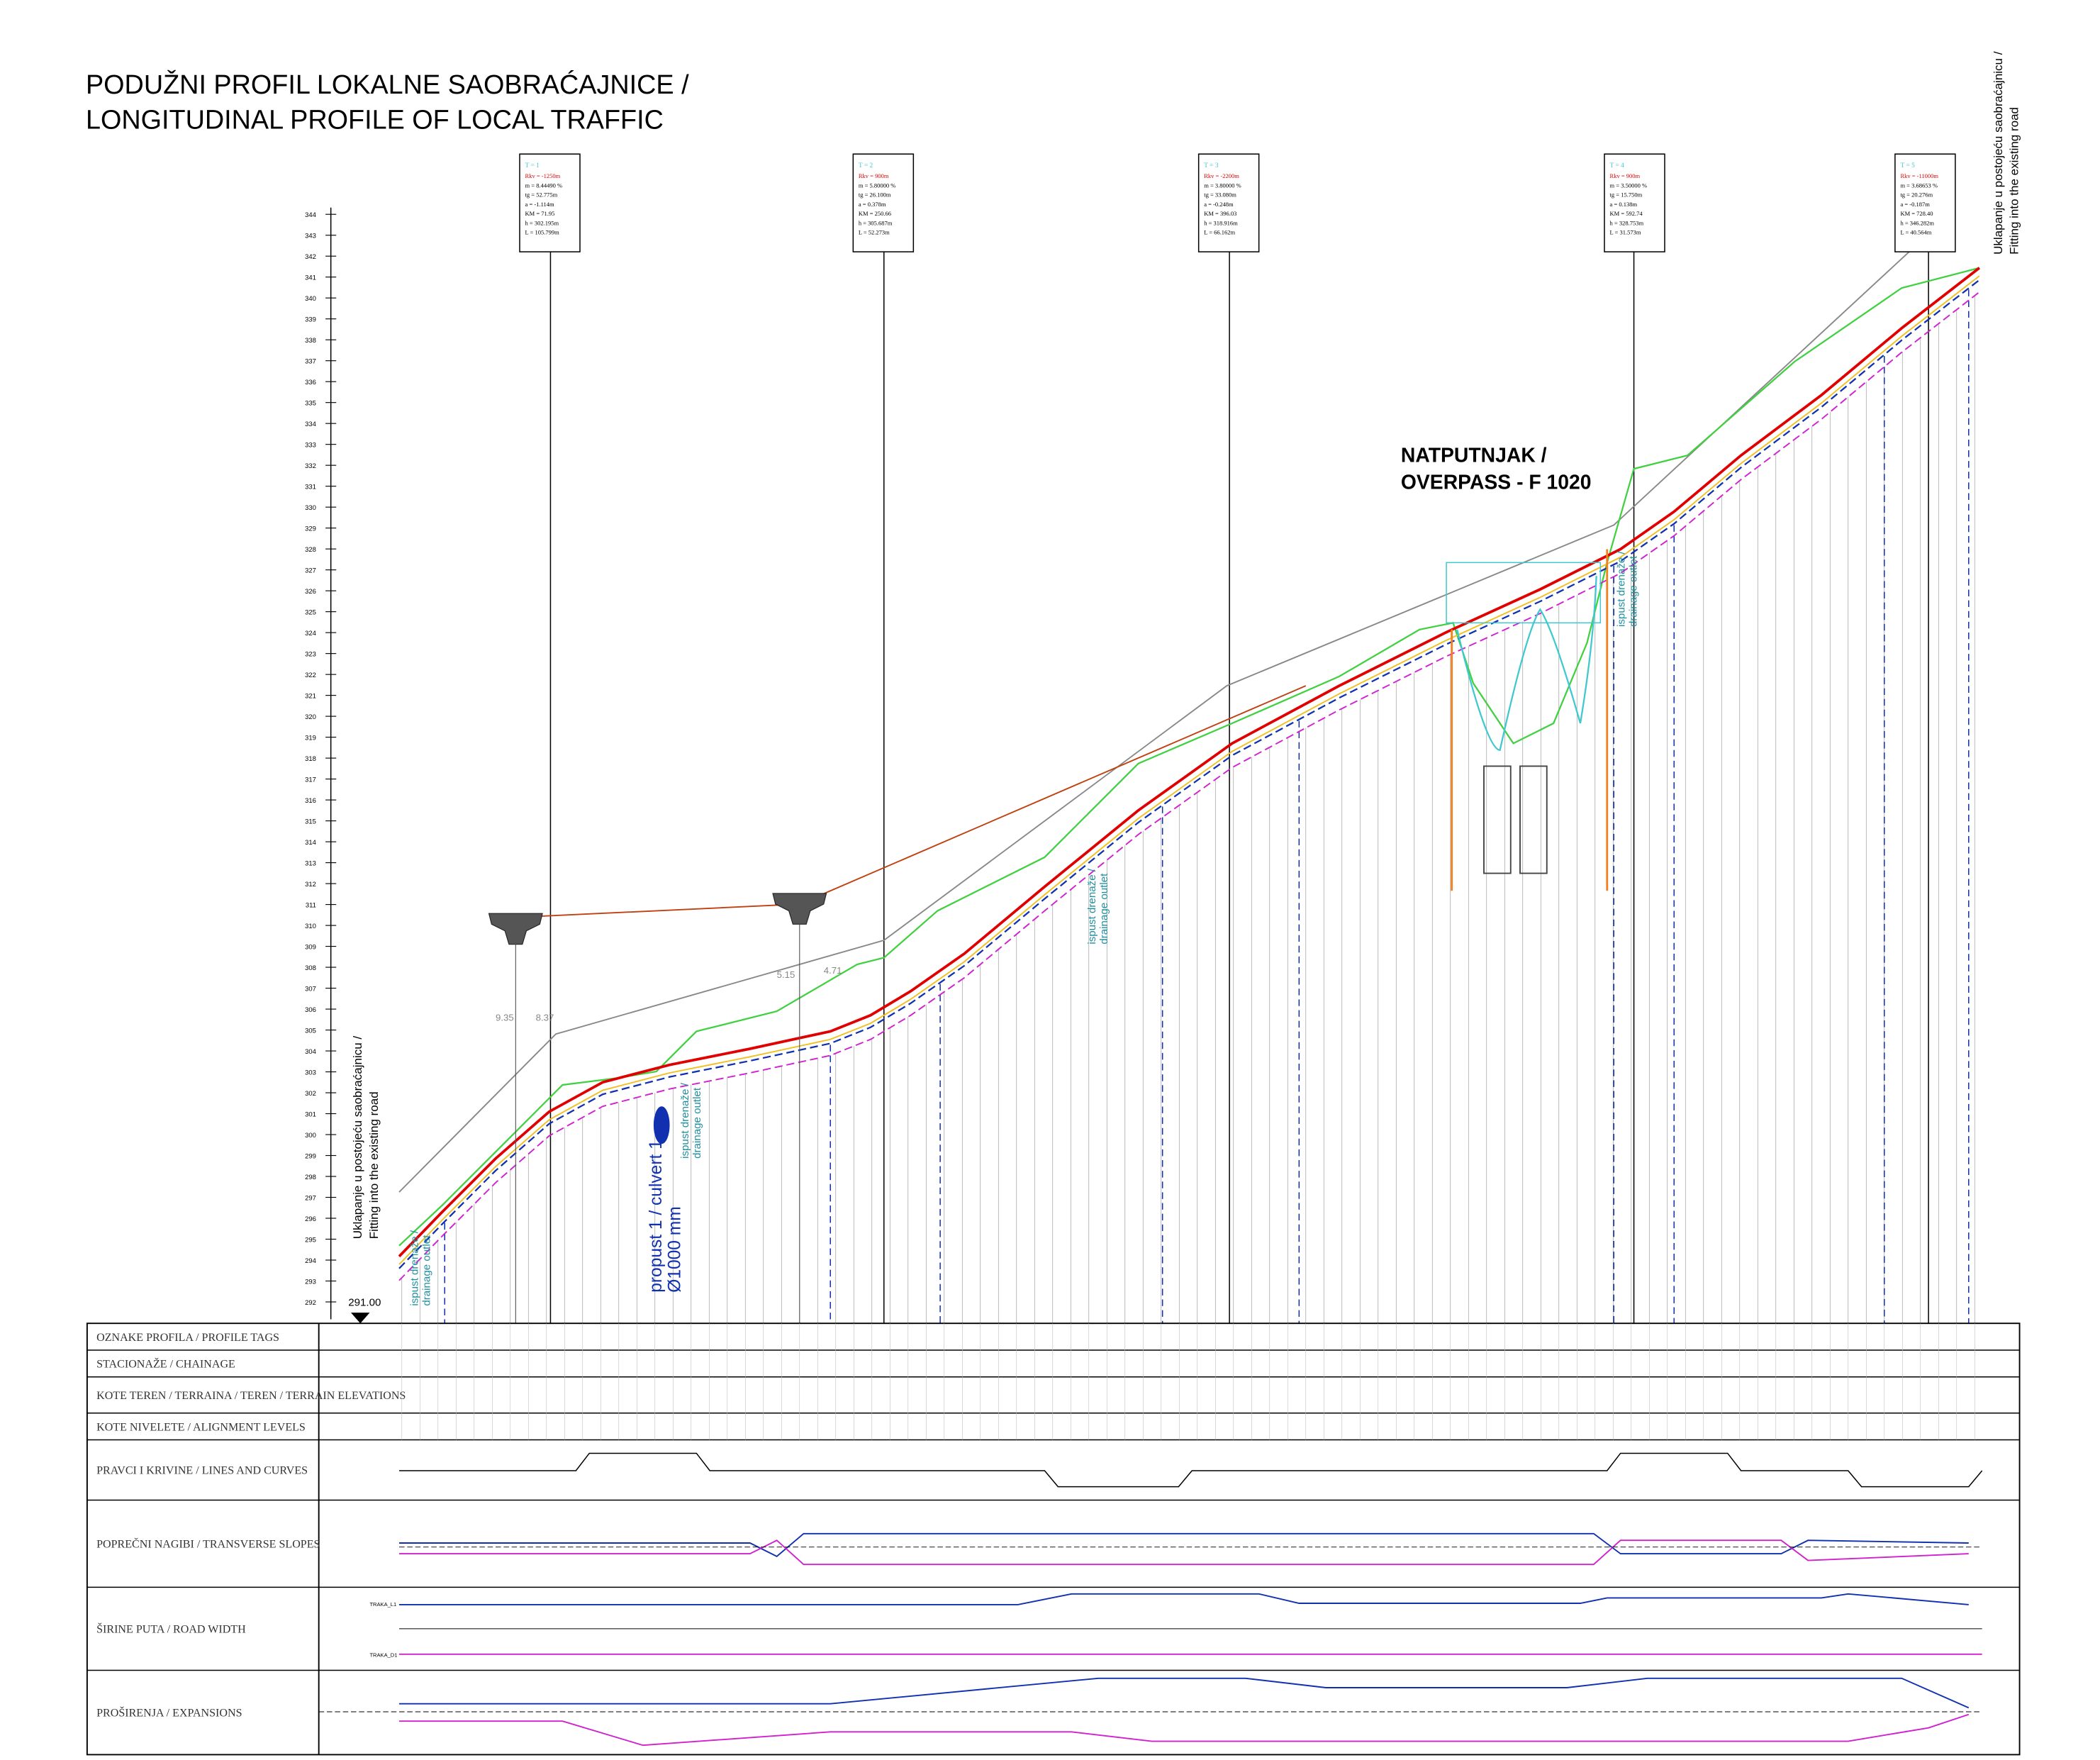 This screenshot has height=1760, width=2100. I want to click on curve-param: h = 318.916m, so click(1221, 222).